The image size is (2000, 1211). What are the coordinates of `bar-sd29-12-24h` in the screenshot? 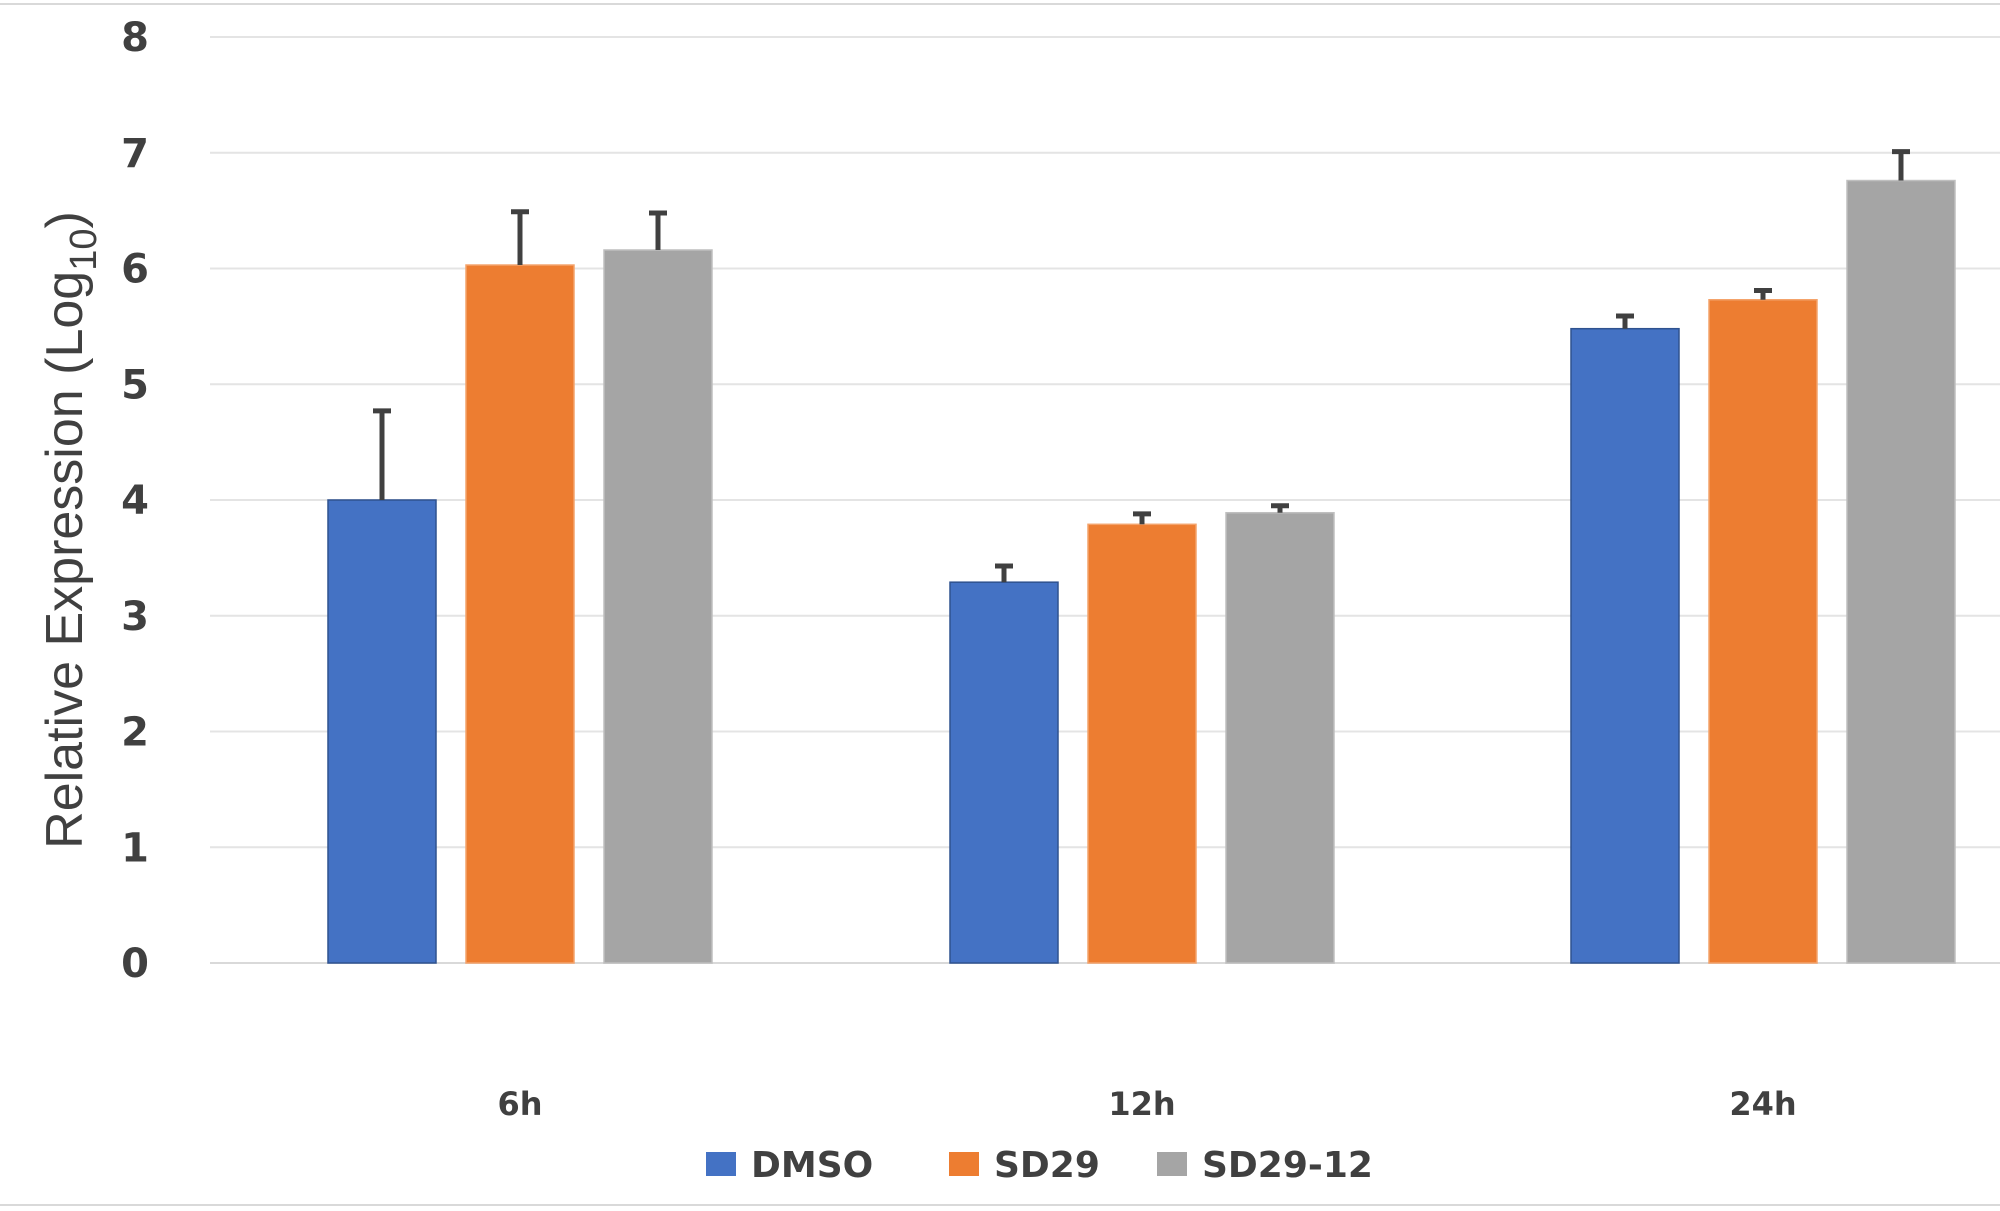 It's located at (1901, 571).